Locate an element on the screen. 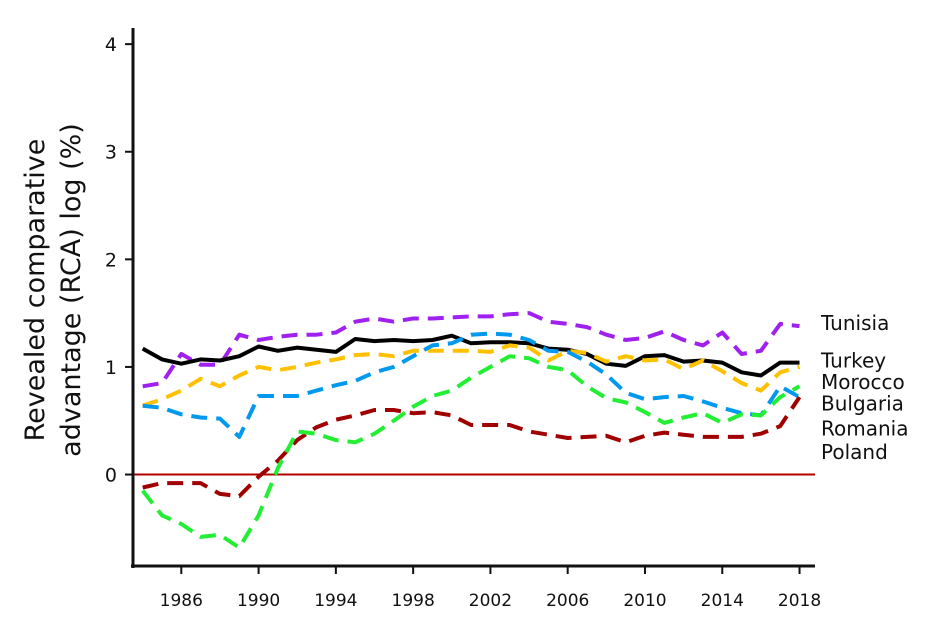 The image size is (930, 623). y-tick-label-1: 1 is located at coordinates (111, 368).